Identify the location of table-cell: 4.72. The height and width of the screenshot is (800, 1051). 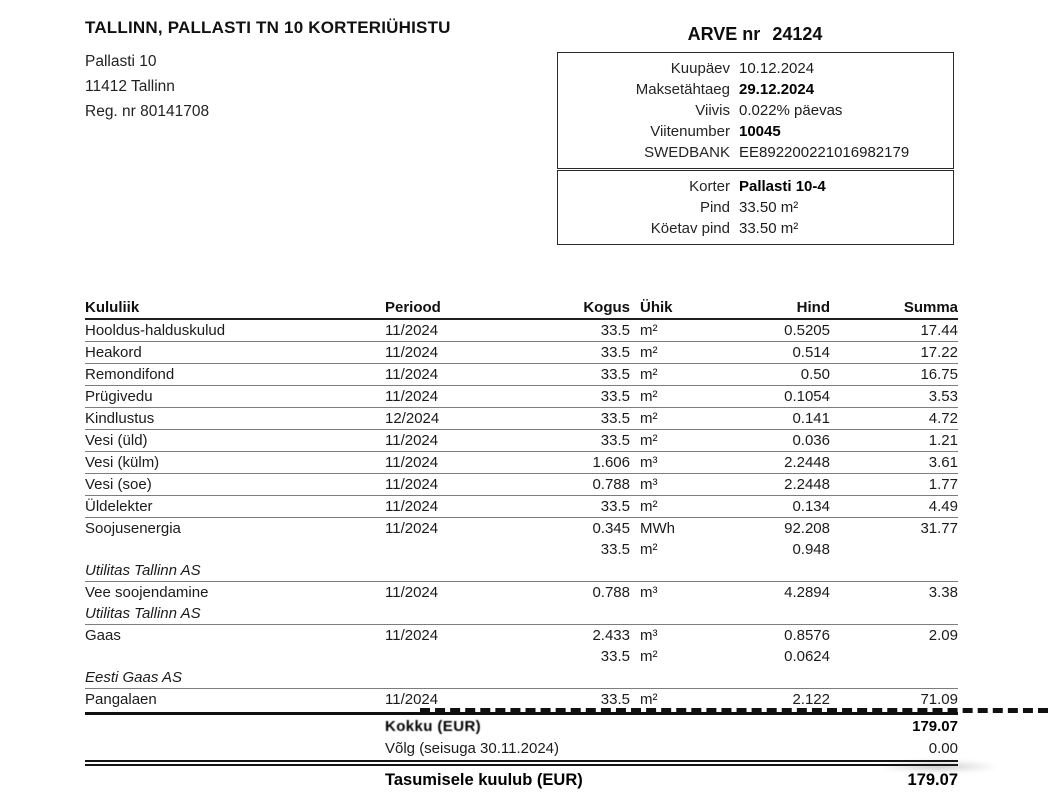
(943, 418).